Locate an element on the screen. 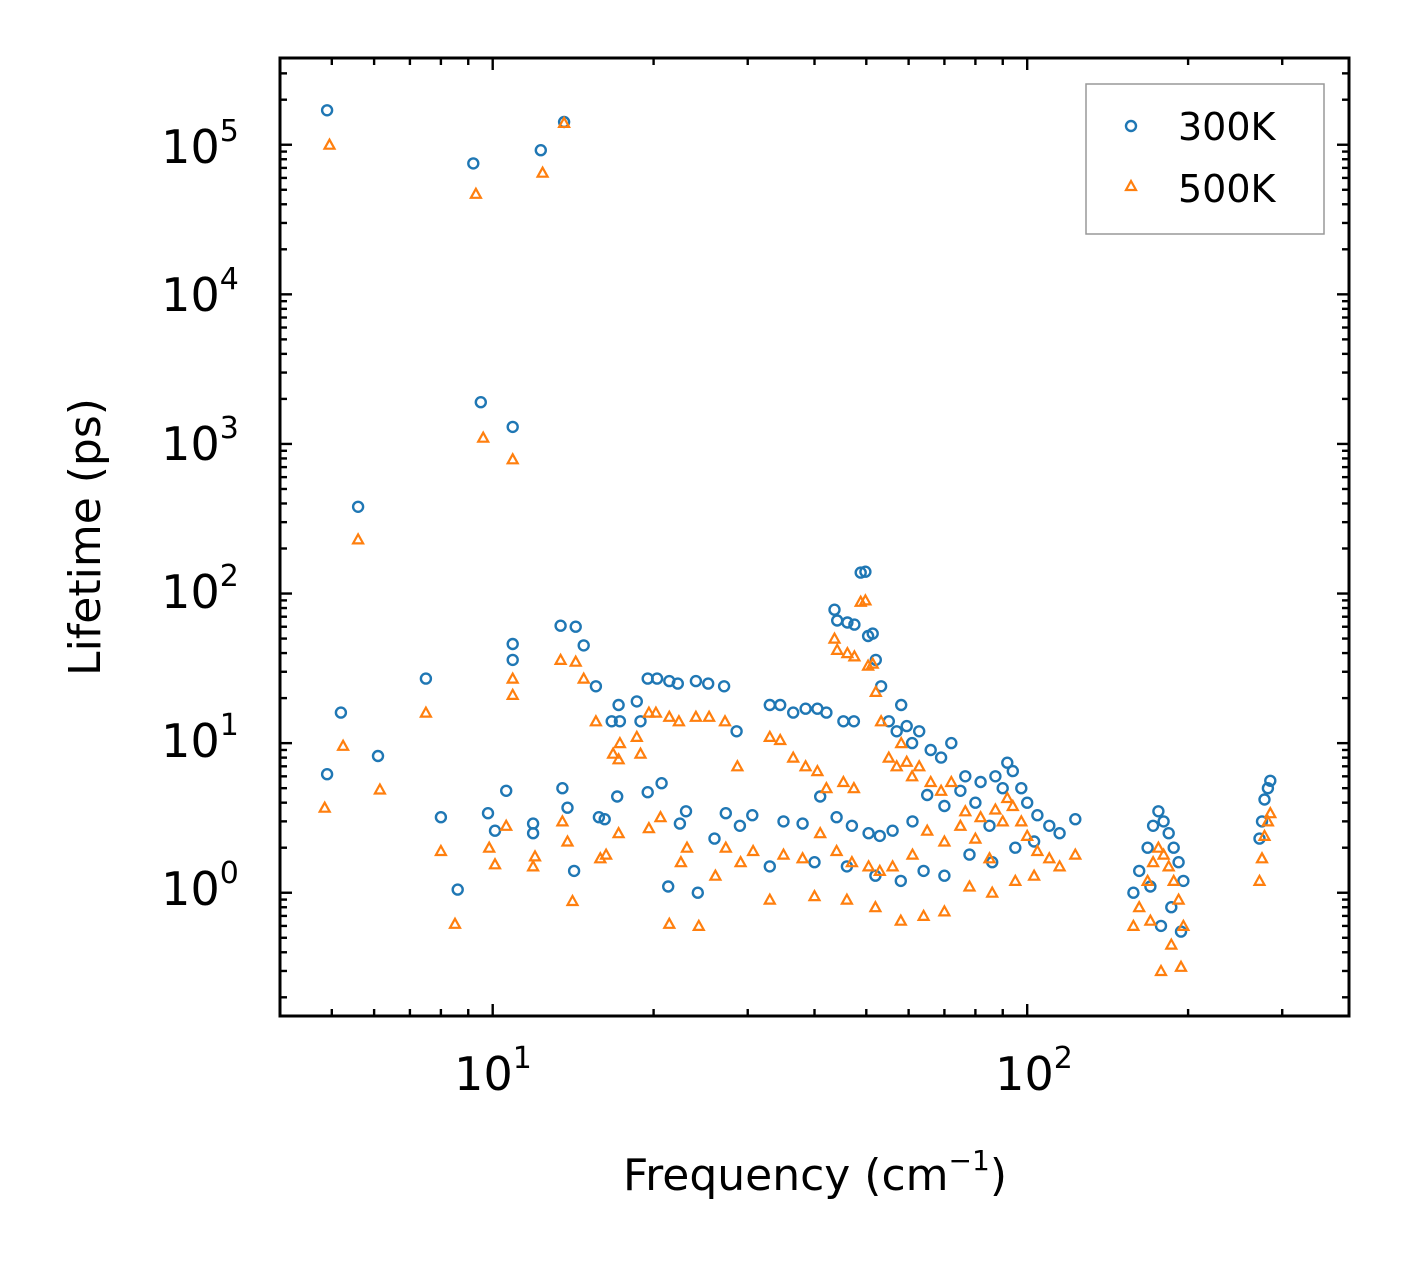 Image resolution: width=1409 pixels, height=1265 pixels. legend: 300K 500K is located at coordinates (1205, 159).